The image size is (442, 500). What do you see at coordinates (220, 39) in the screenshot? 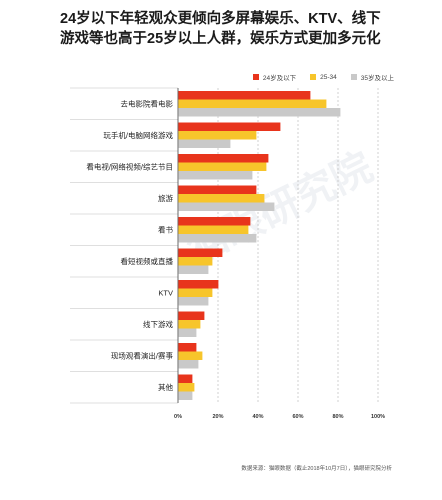
I see `title-line-2: 游戏等也高于25岁以上人群，娱乐方式更加多元化` at bounding box center [220, 39].